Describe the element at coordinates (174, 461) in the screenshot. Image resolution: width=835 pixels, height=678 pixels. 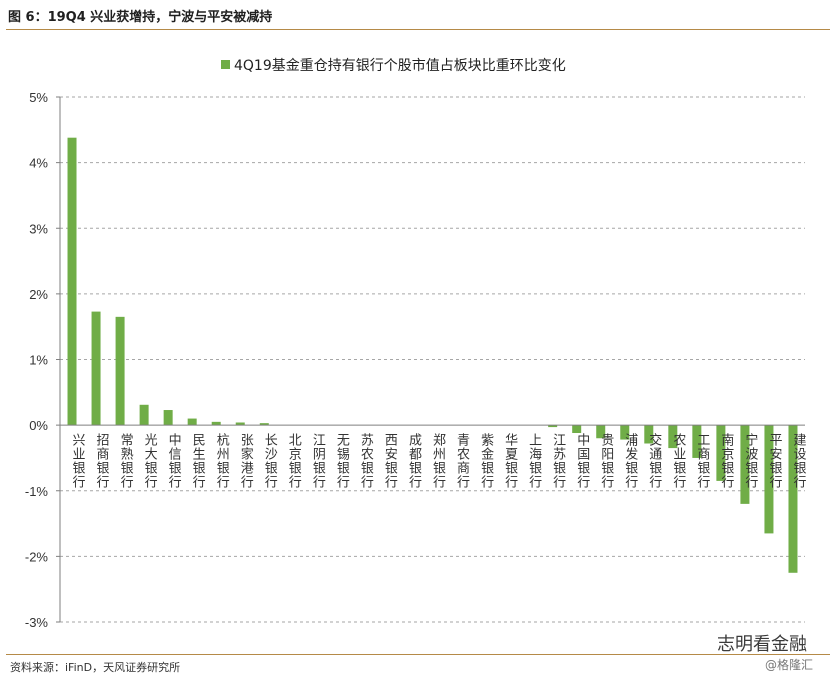
I see `x-tick-label: 中信银行` at that location.